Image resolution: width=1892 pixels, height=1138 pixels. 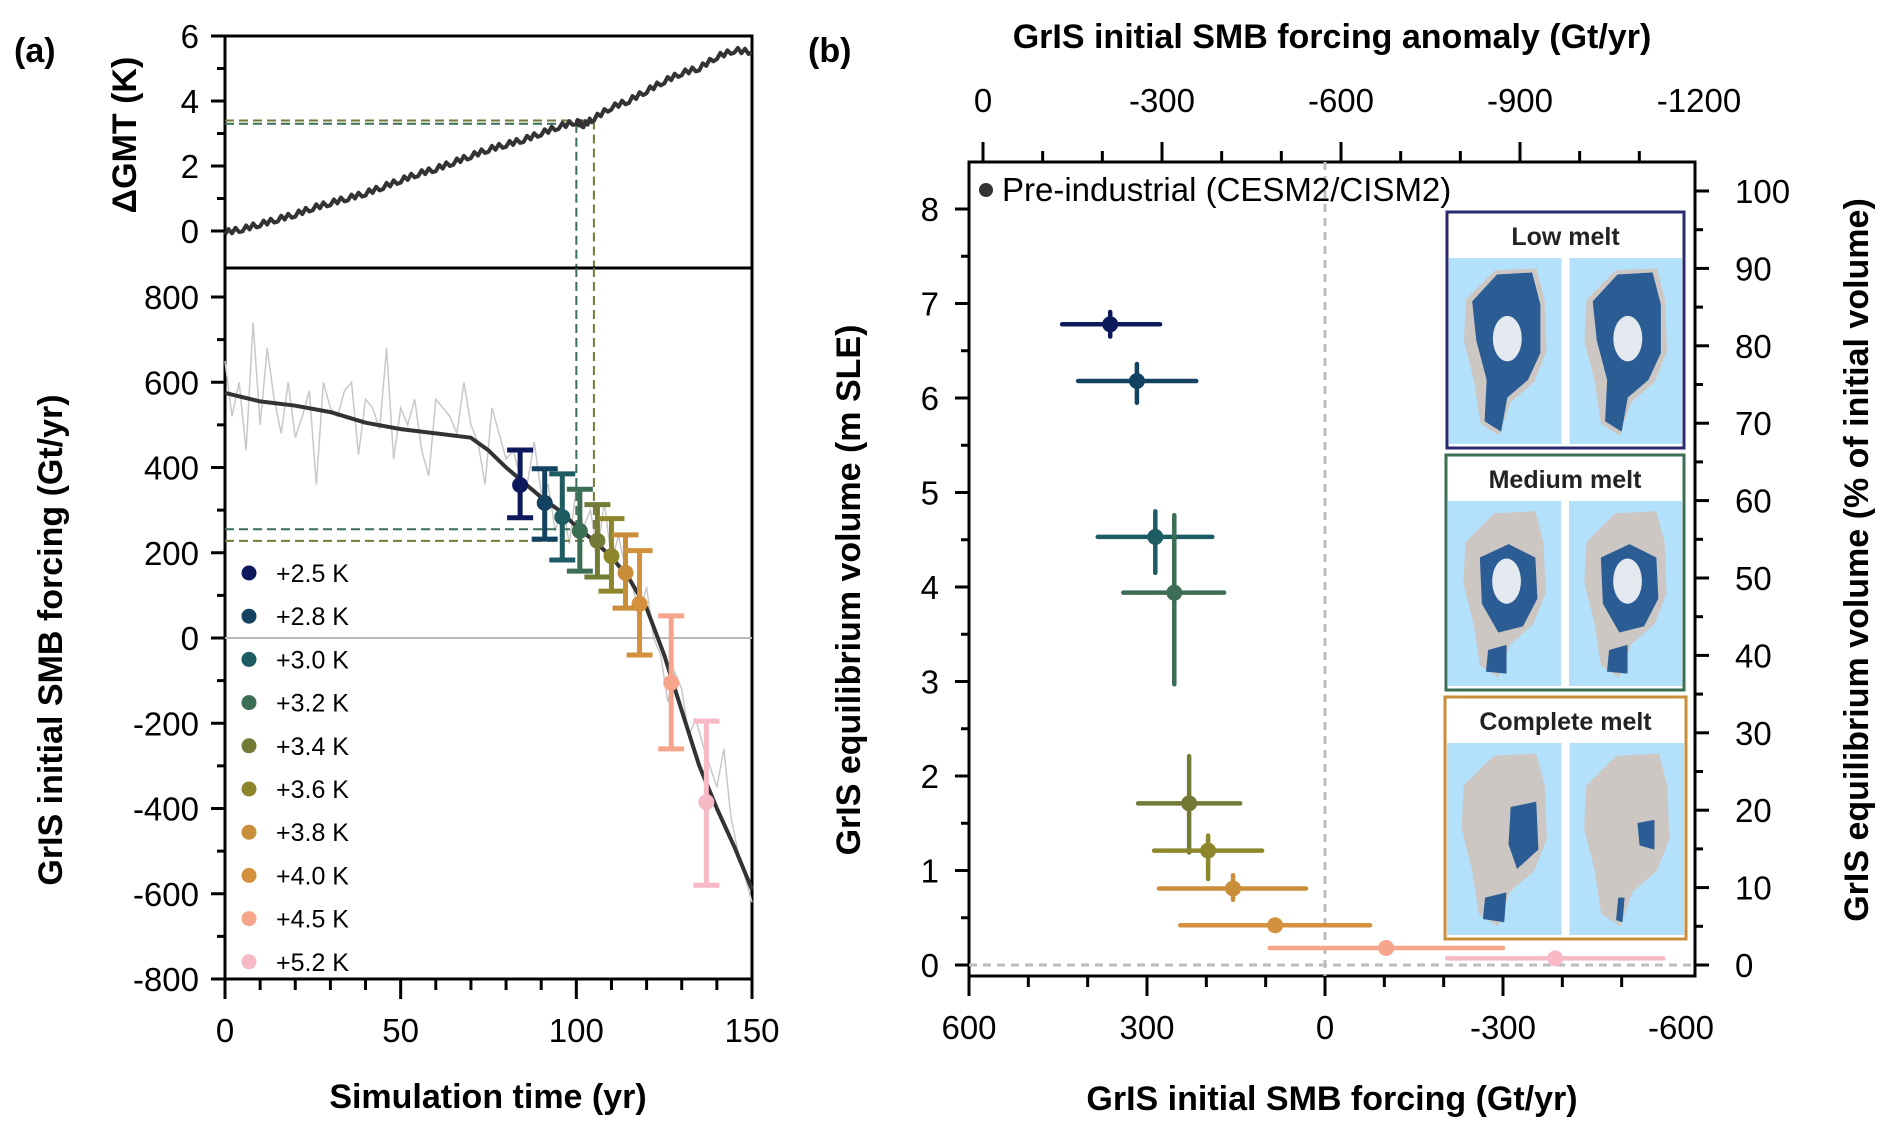 I want to click on b-top-xtick-label: -300, so click(x=1162, y=100).